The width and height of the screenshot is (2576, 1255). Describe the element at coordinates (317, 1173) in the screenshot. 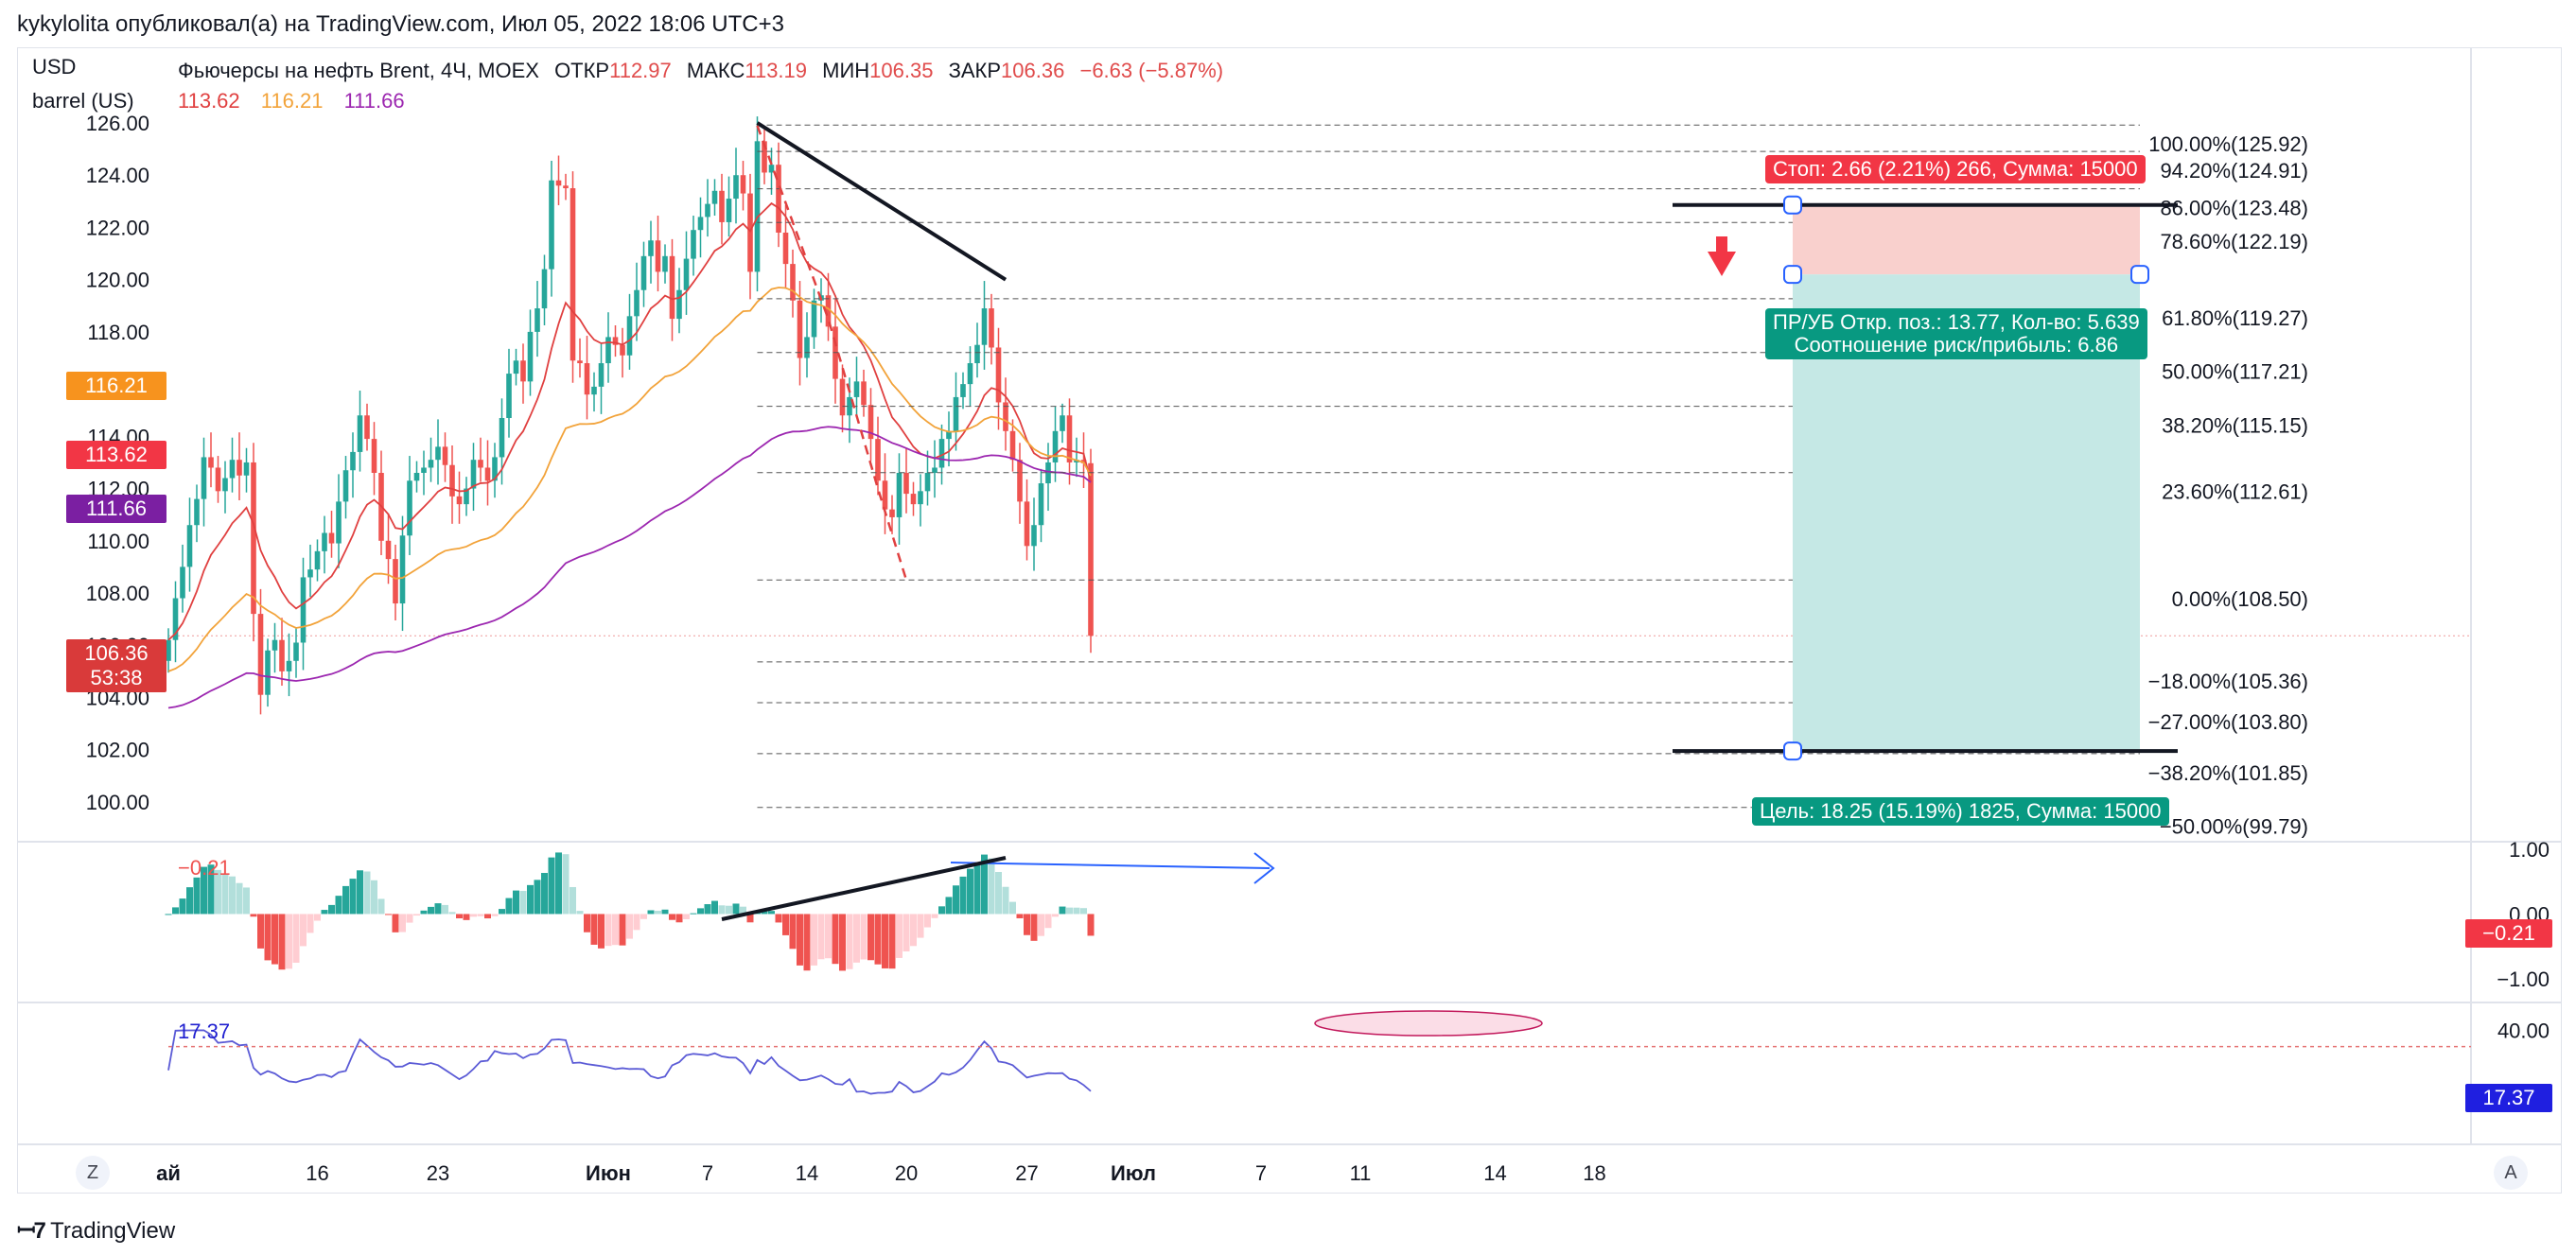

I see `time-tick-label: 16` at that location.